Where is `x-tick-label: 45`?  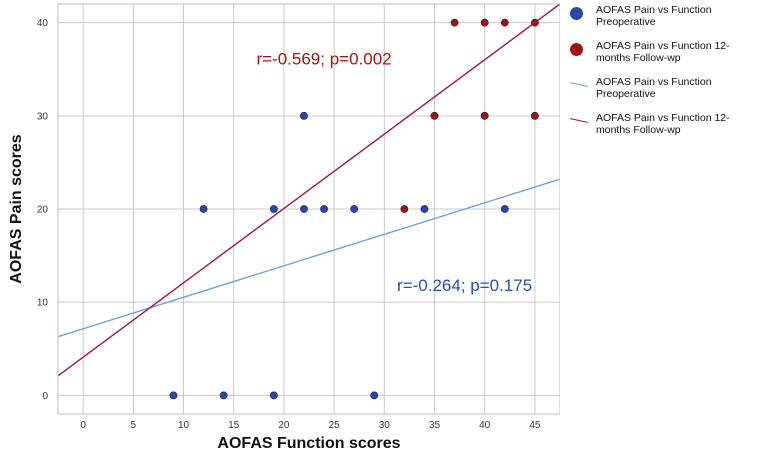 x-tick-label: 45 is located at coordinates (535, 425).